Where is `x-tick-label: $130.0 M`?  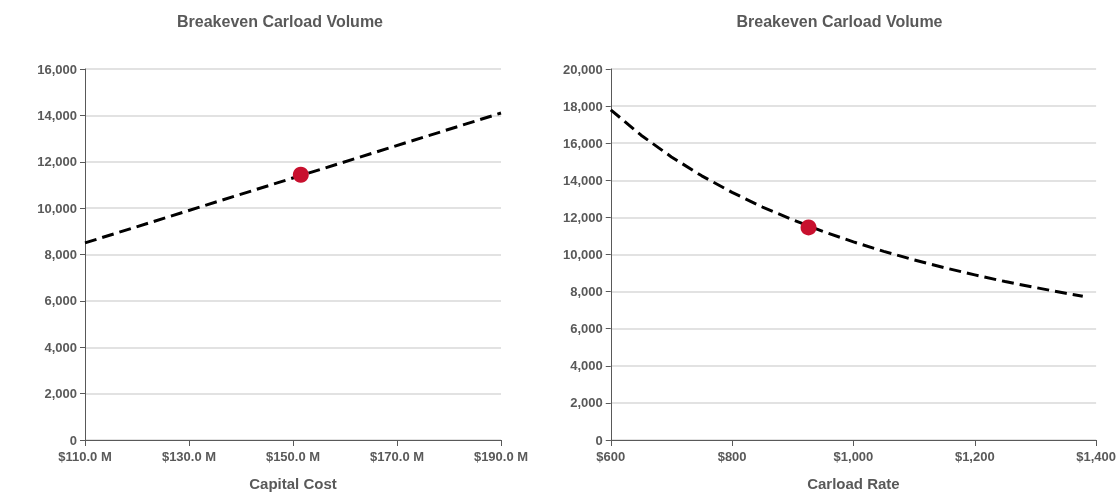 x-tick-label: $130.0 M is located at coordinates (189, 456).